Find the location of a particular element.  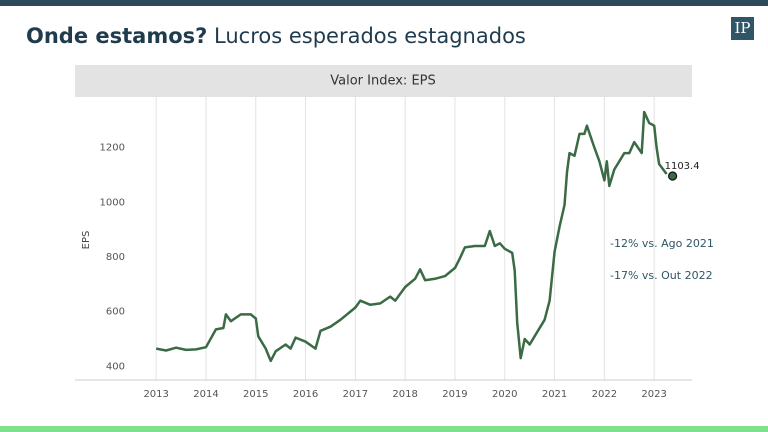

x-tick-label: 2014 is located at coordinates (205, 394).